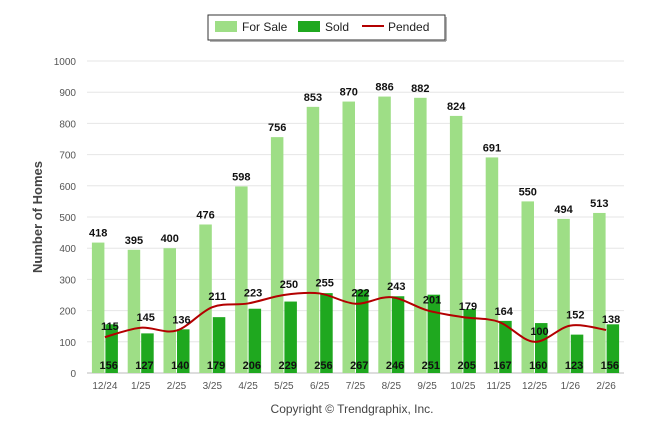 The width and height of the screenshot is (646, 434). I want to click on x-tick-label: 1/26, so click(571, 386).